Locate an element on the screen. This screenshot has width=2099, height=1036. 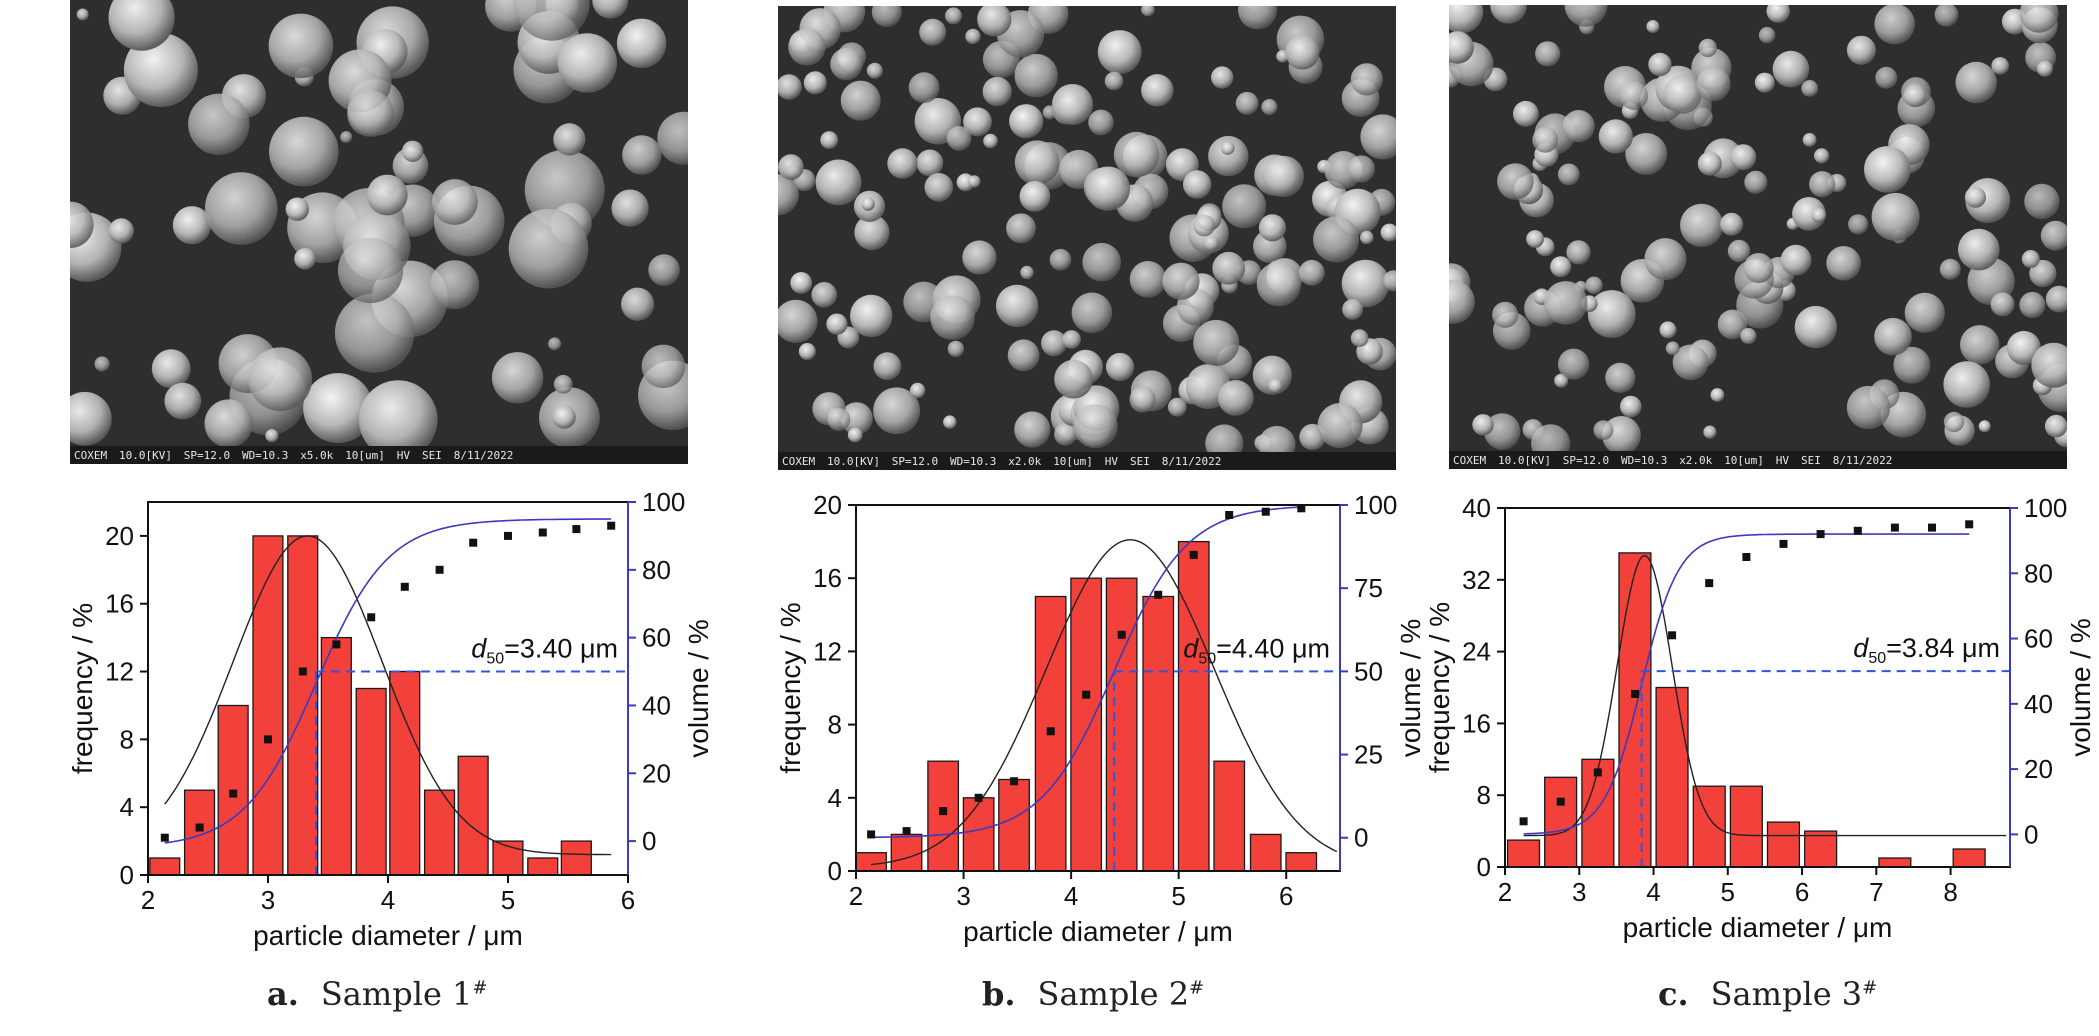
y2-tick-label: 100 is located at coordinates (663, 502).